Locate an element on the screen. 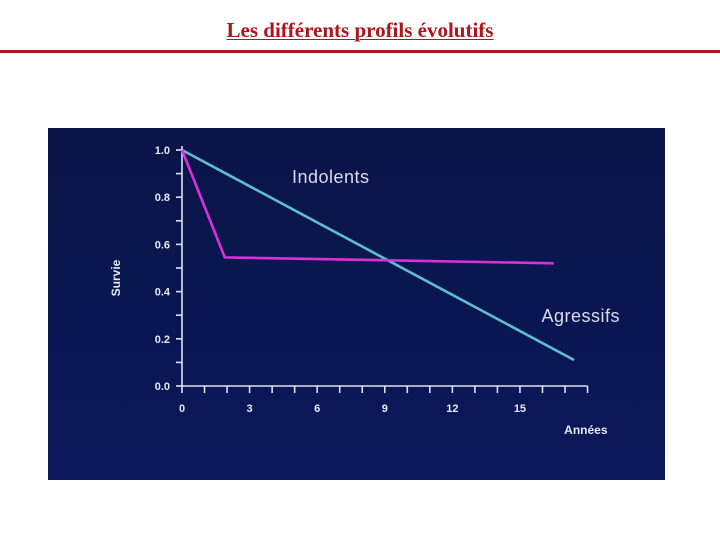  y-axis-title: Survie is located at coordinates (116, 277).